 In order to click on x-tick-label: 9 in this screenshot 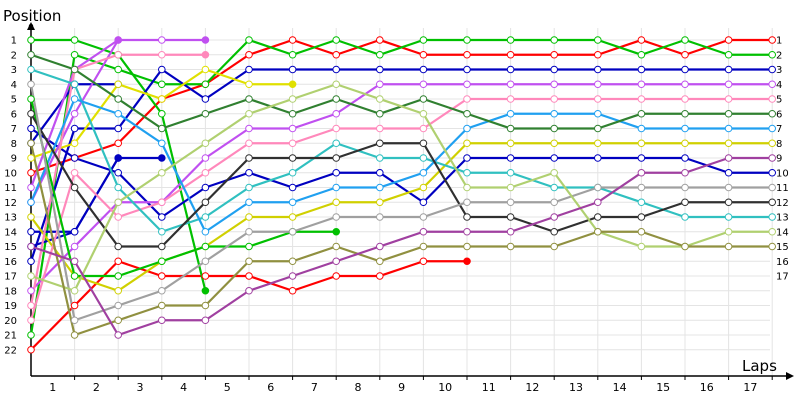, I will do `click(401, 387)`.